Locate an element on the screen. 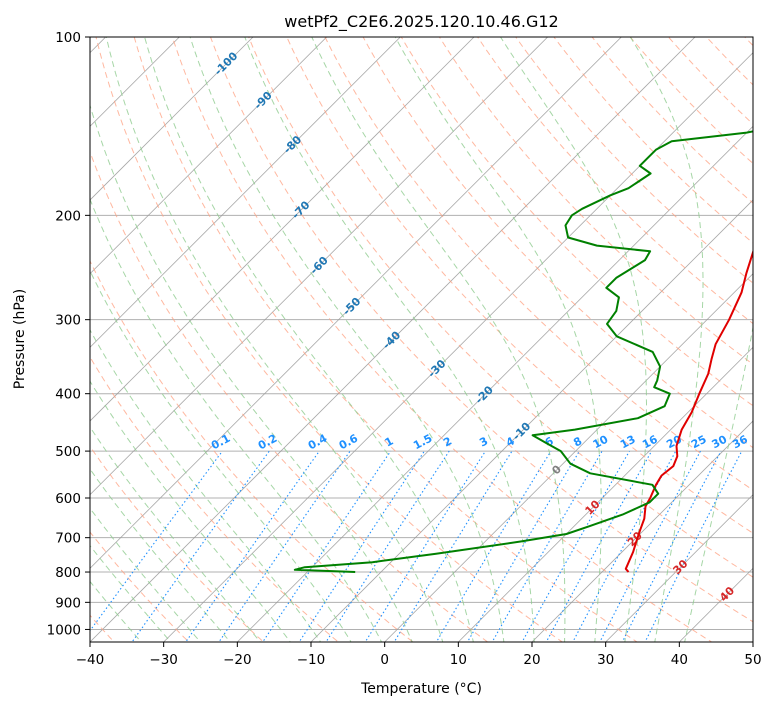 This screenshot has width=775, height=708. mixing-ratio-label: 16 is located at coordinates (650, 442).